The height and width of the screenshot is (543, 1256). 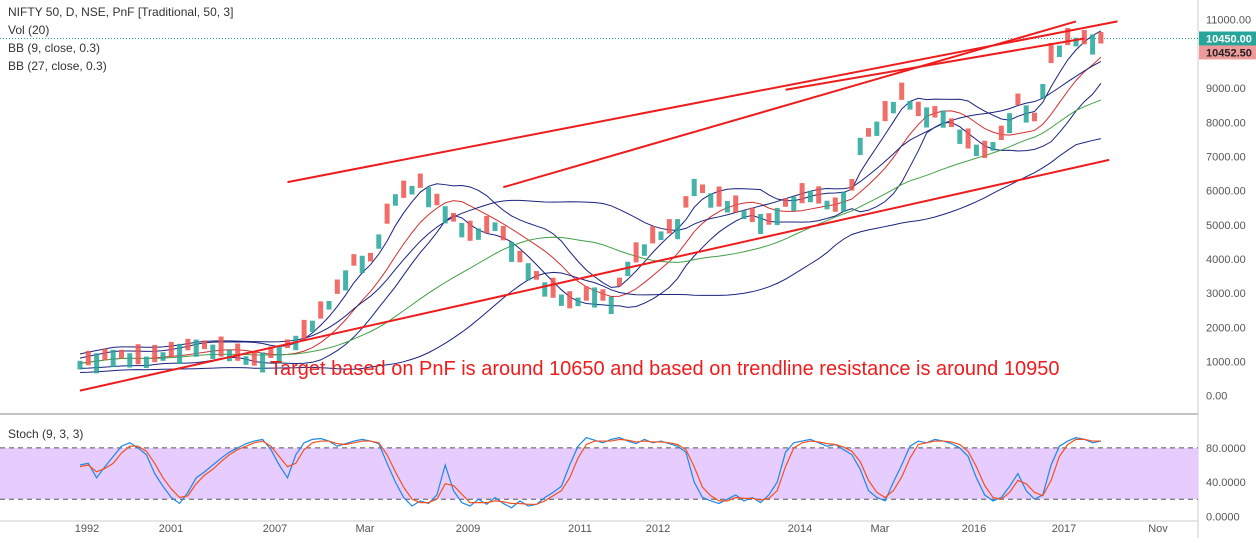 What do you see at coordinates (1227, 38) in the screenshot?
I see `price-tag-bg` at bounding box center [1227, 38].